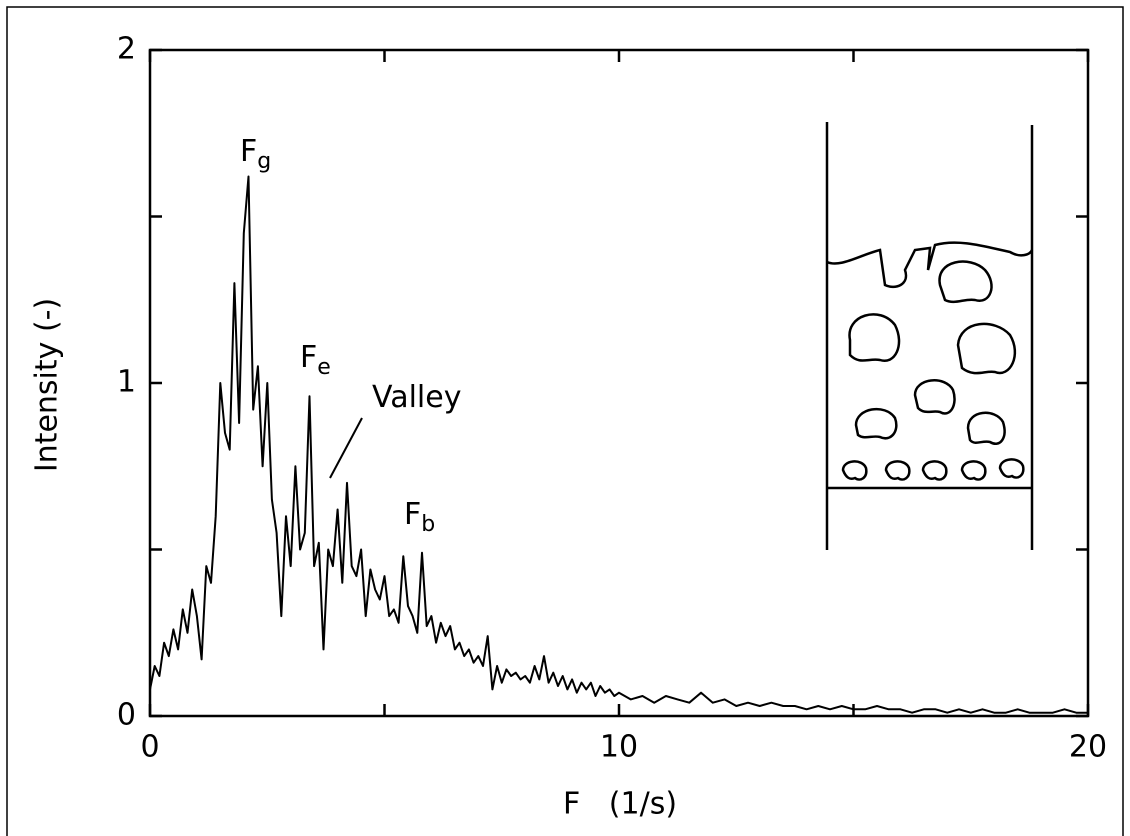  What do you see at coordinates (929, 336) in the screenshot?
I see `inset-diagram` at bounding box center [929, 336].